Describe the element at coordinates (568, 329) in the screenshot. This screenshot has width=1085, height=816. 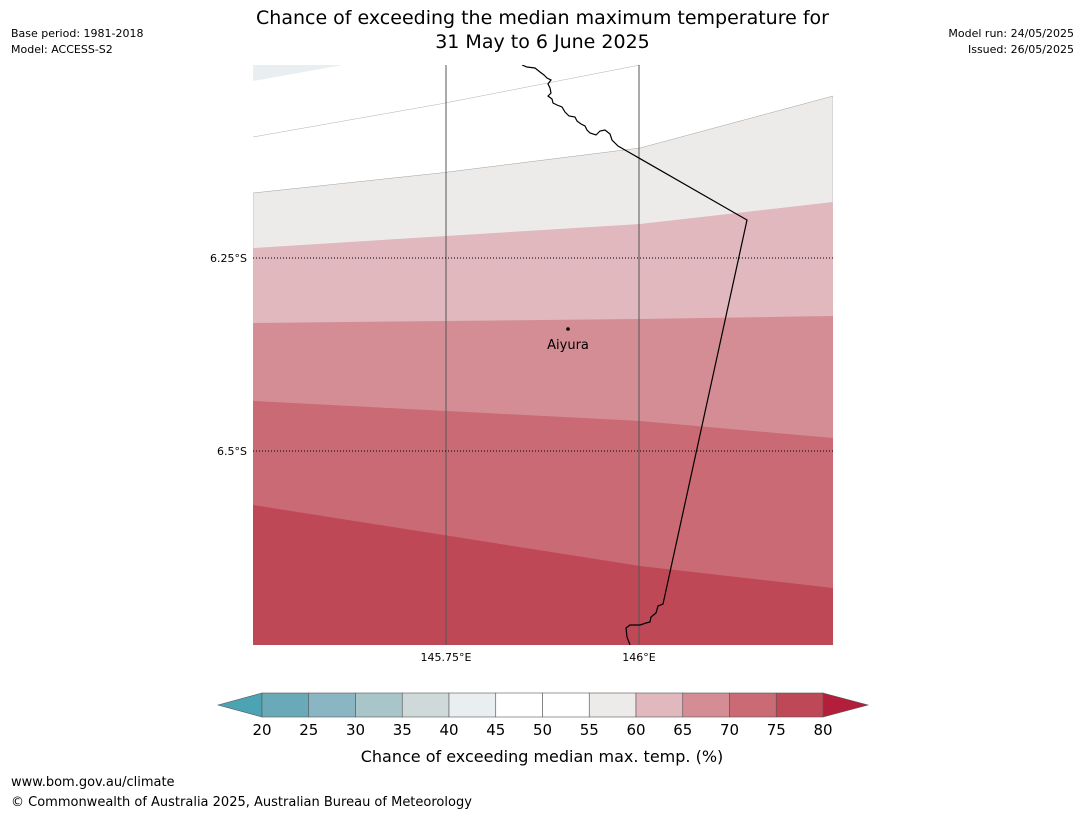
I see `place-marker` at that location.